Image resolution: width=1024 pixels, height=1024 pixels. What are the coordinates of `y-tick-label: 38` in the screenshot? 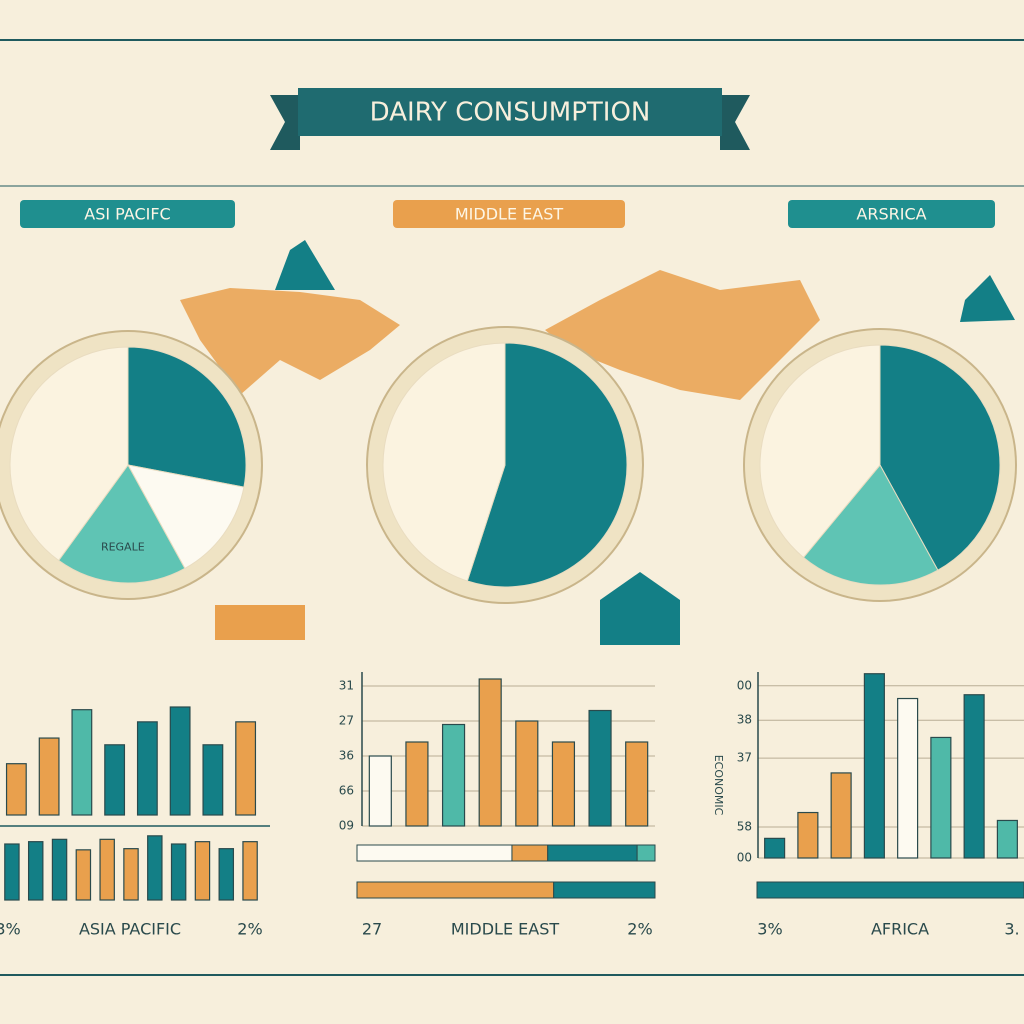 It's located at (744, 720).